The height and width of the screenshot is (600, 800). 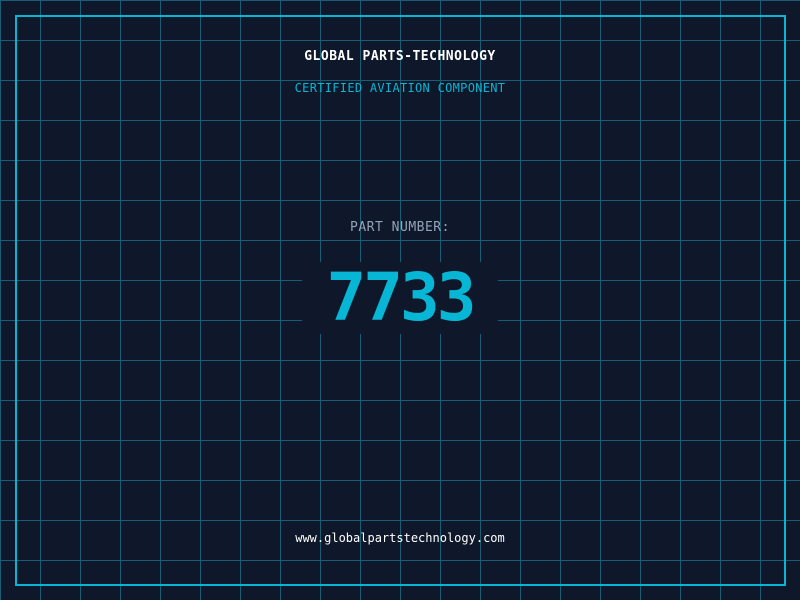 I want to click on company-title: GLOBAL PARTS-TECHNOLOGY, so click(x=400, y=56).